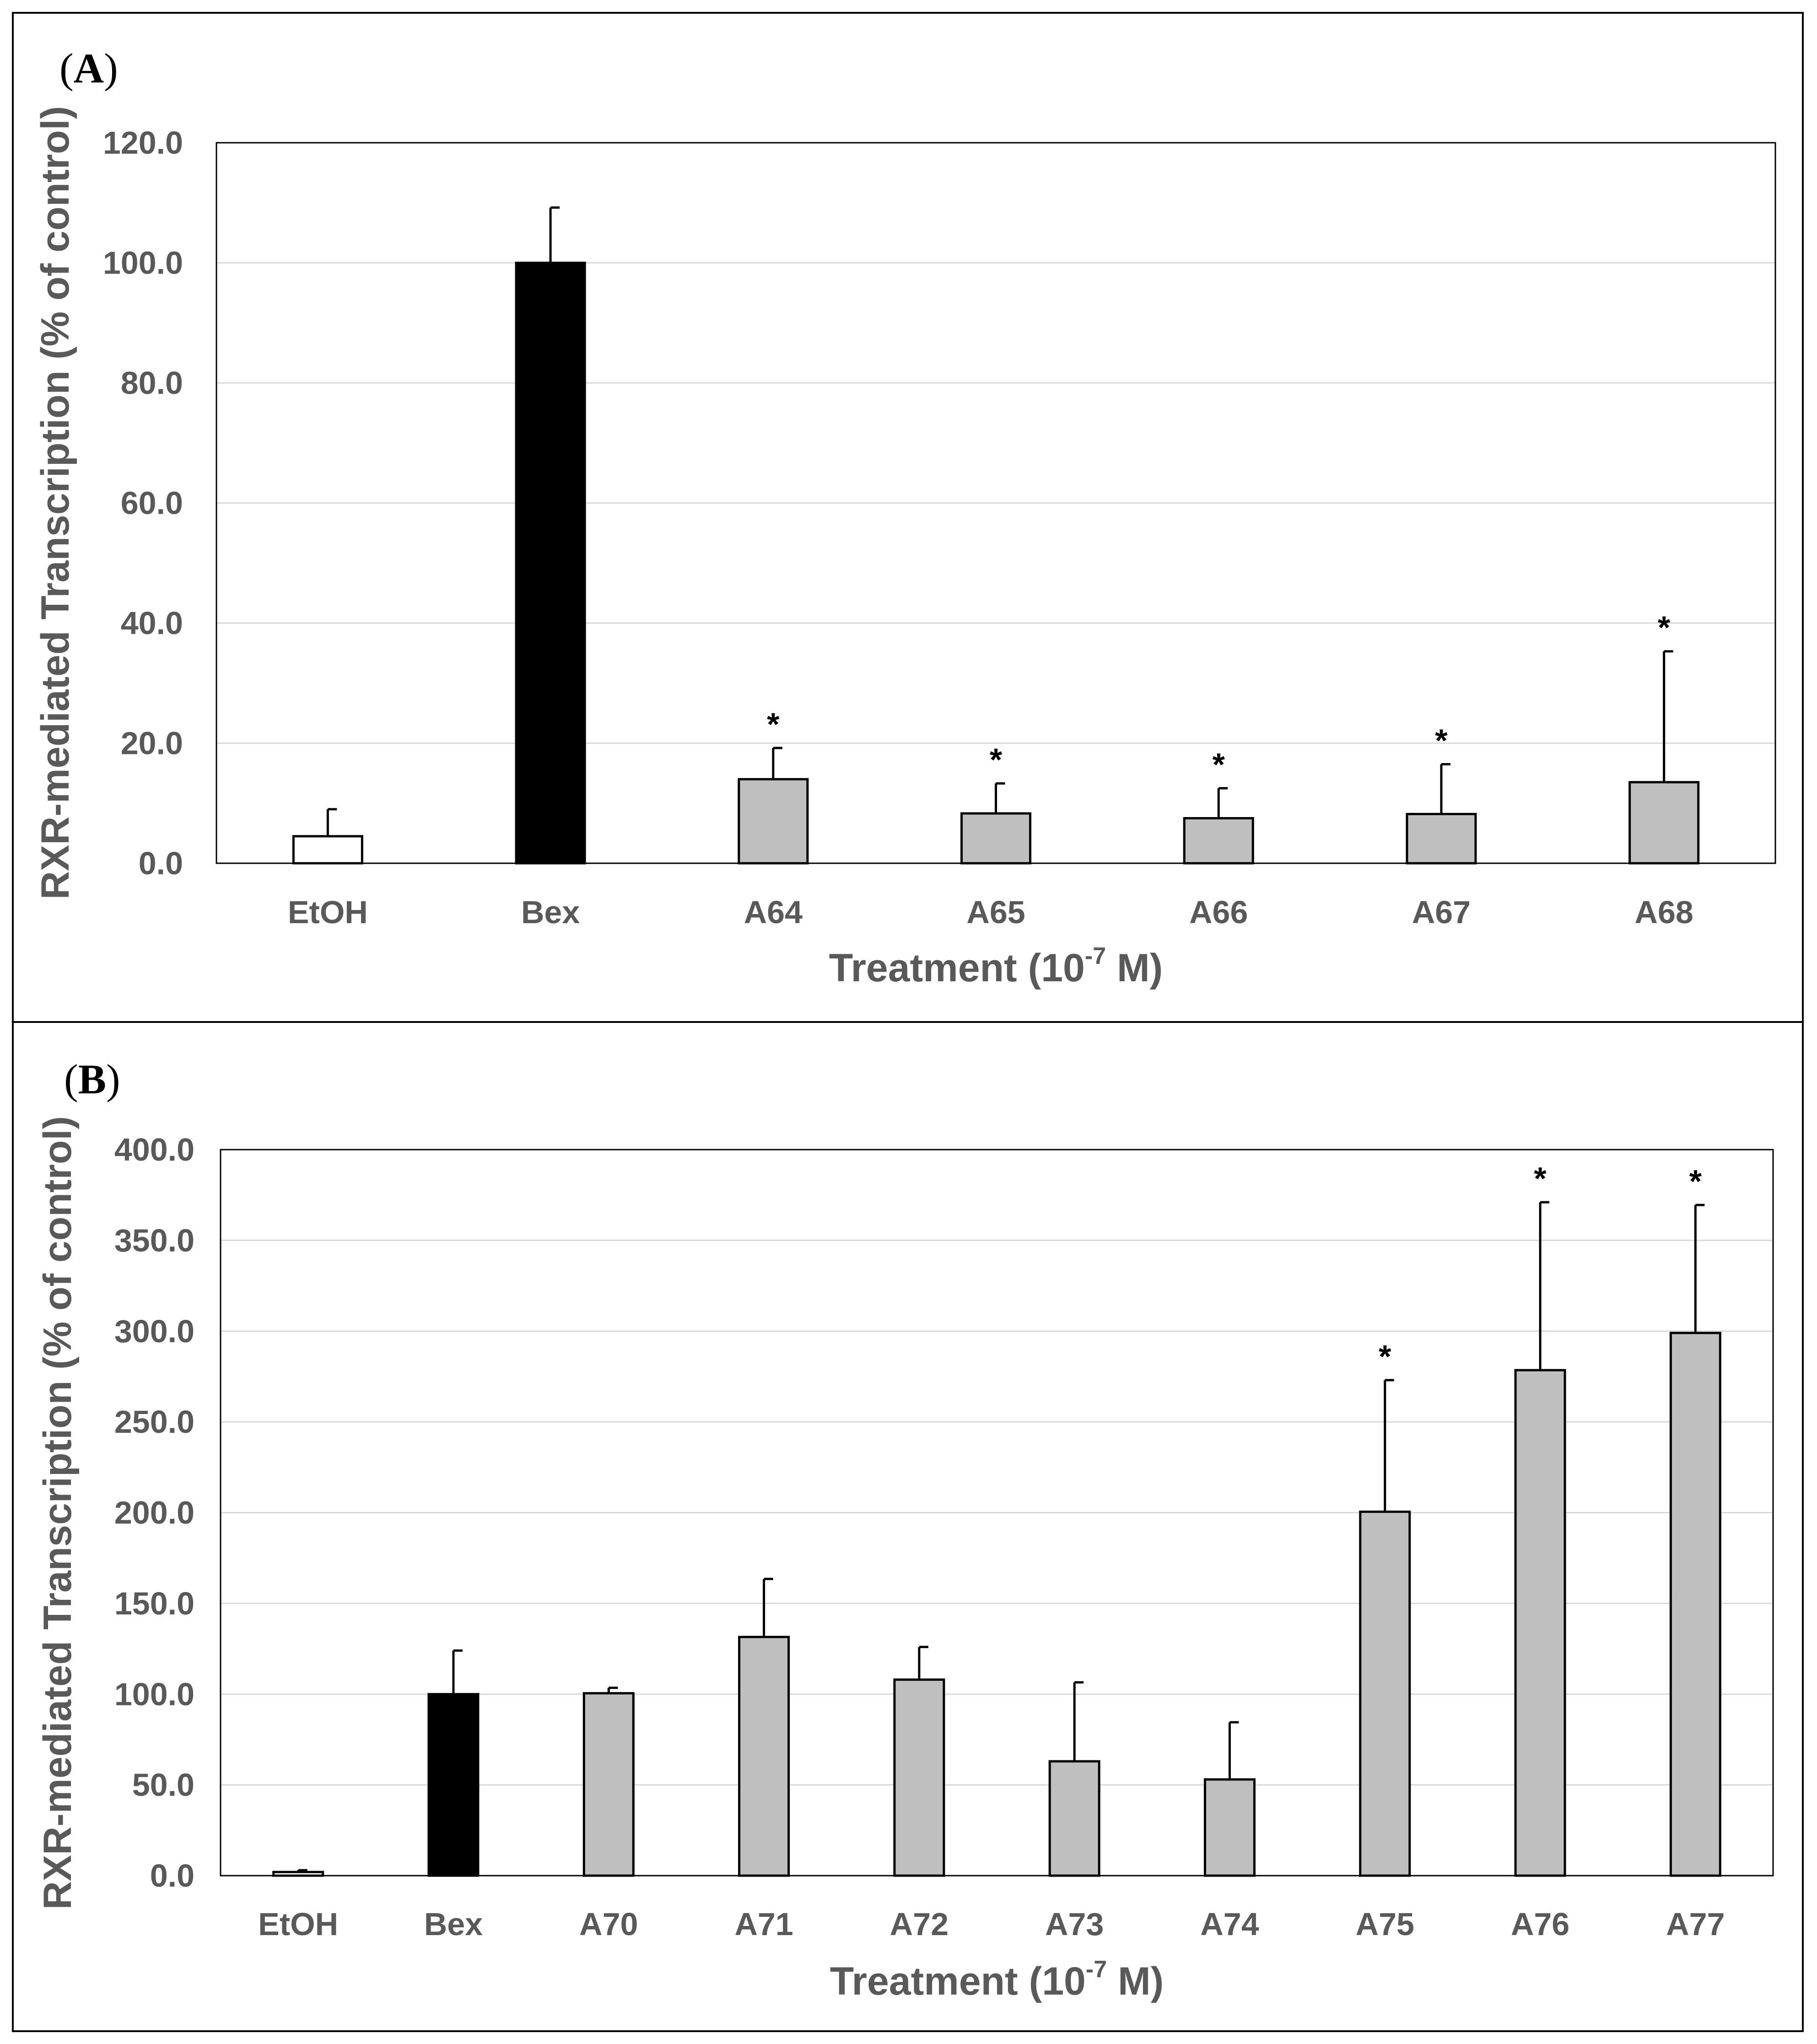 Image resolution: width=1817 pixels, height=2044 pixels. Describe the element at coordinates (1218, 841) in the screenshot. I see `c0-bar-A66` at that location.